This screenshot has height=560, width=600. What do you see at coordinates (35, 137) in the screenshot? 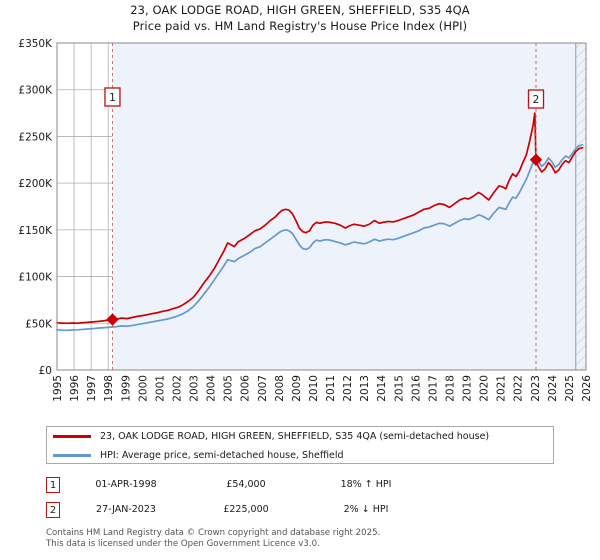
I see `svg-text: £250K` at bounding box center [35, 137].